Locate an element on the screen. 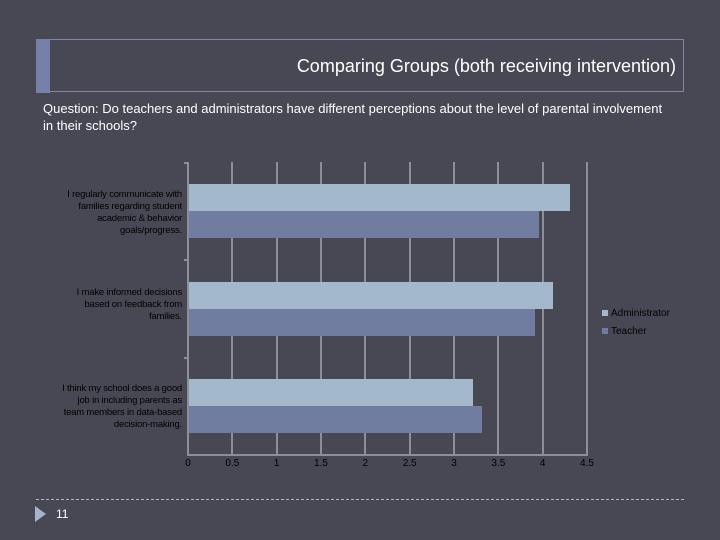 The height and width of the screenshot is (540, 720). x-tick-label: 2.5 is located at coordinates (409, 463).